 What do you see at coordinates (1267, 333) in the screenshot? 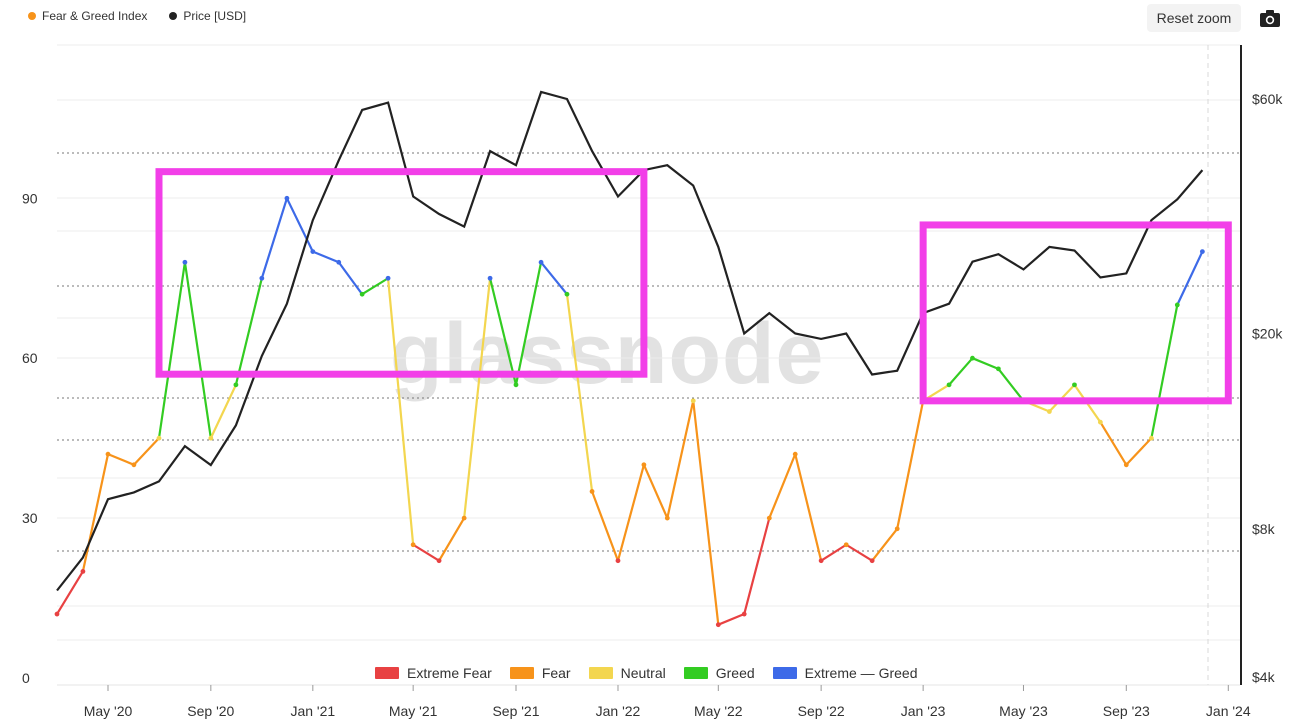
I see `right-tick-label: $20k` at bounding box center [1267, 333].